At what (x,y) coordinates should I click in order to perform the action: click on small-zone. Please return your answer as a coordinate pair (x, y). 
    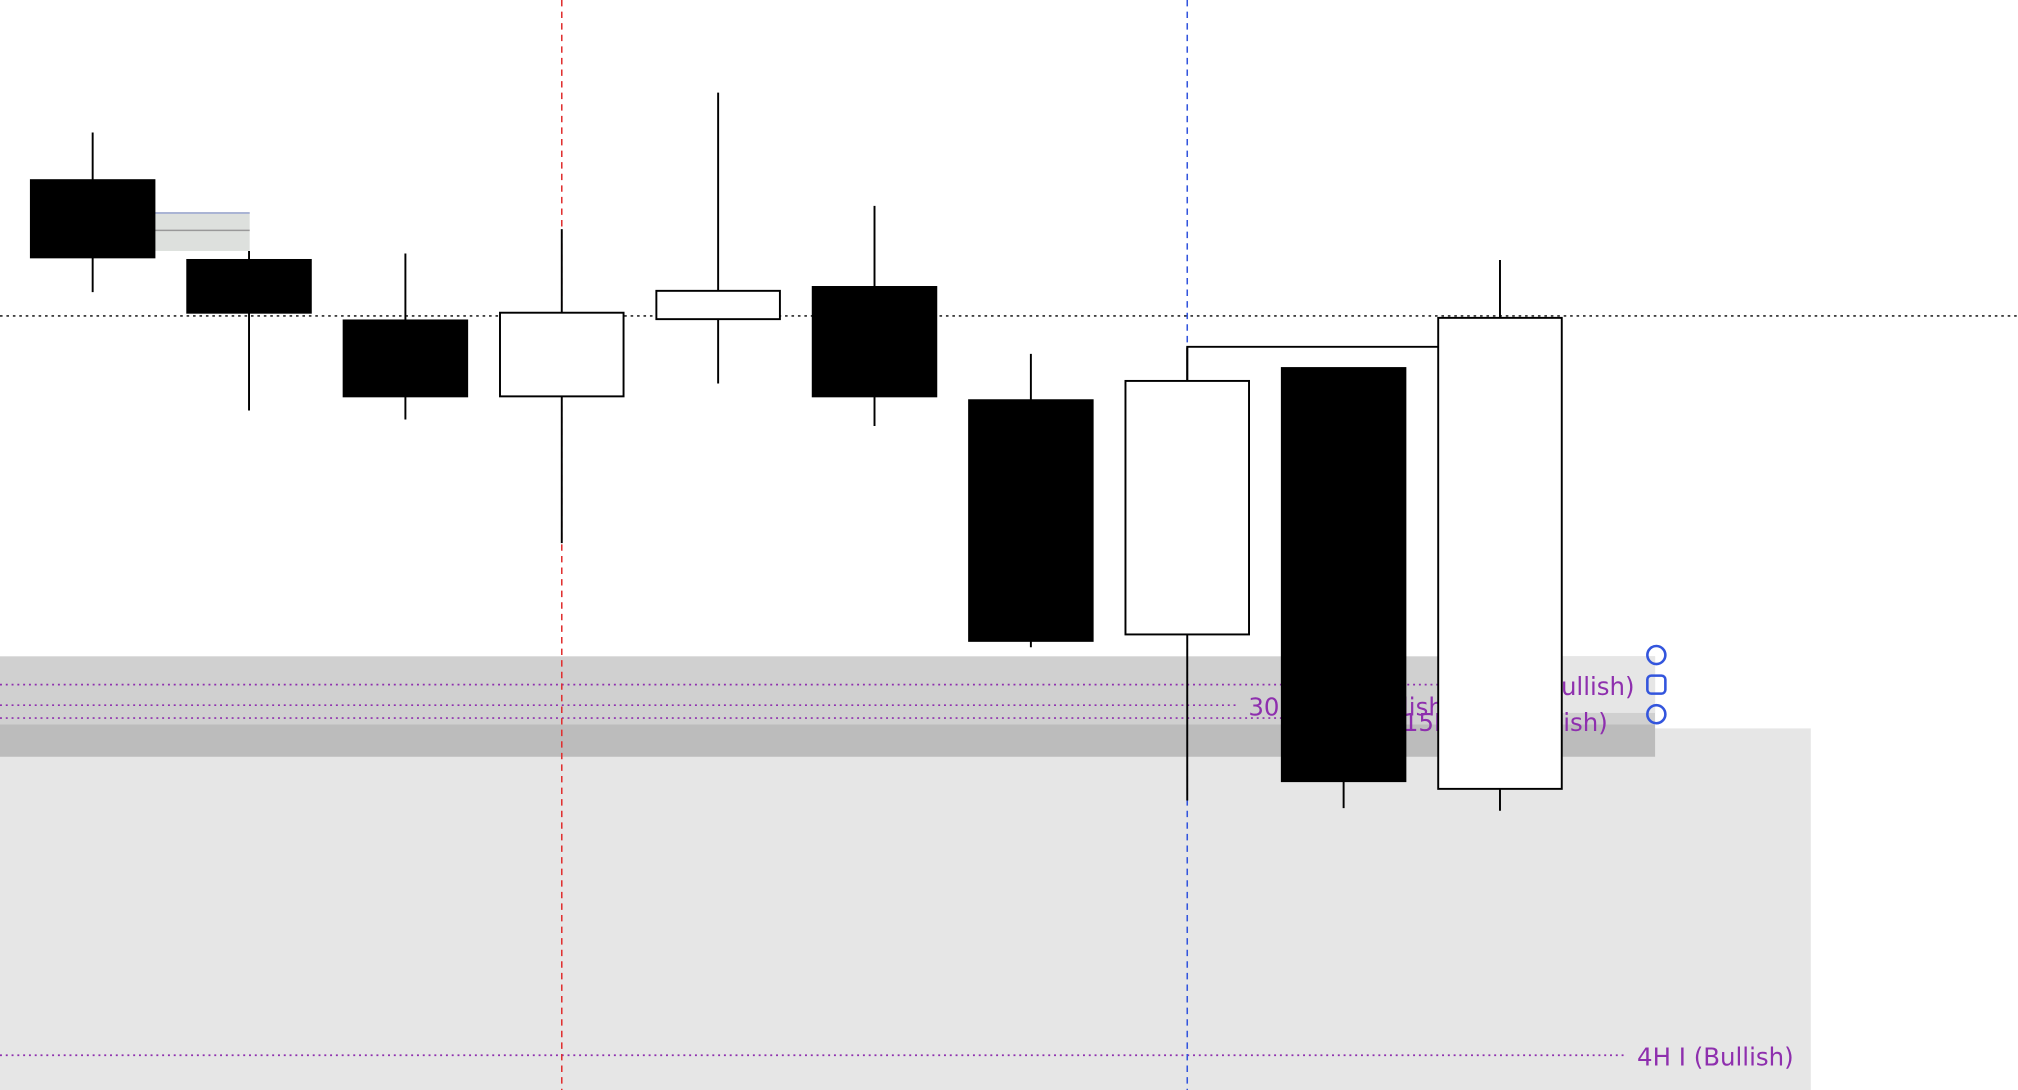
    Looking at the image, I should click on (202, 231).